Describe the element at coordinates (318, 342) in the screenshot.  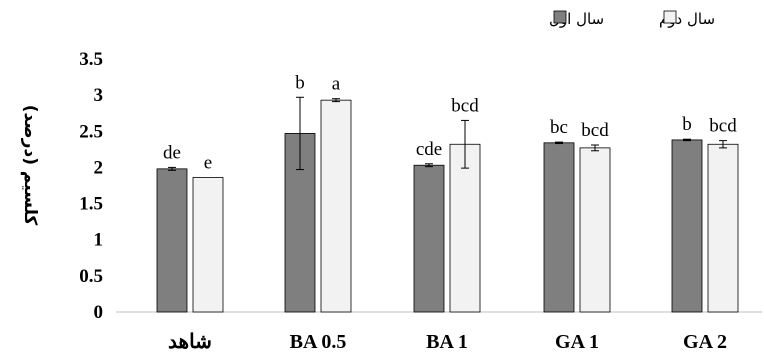
I see `category-label: BA 0.5` at that location.